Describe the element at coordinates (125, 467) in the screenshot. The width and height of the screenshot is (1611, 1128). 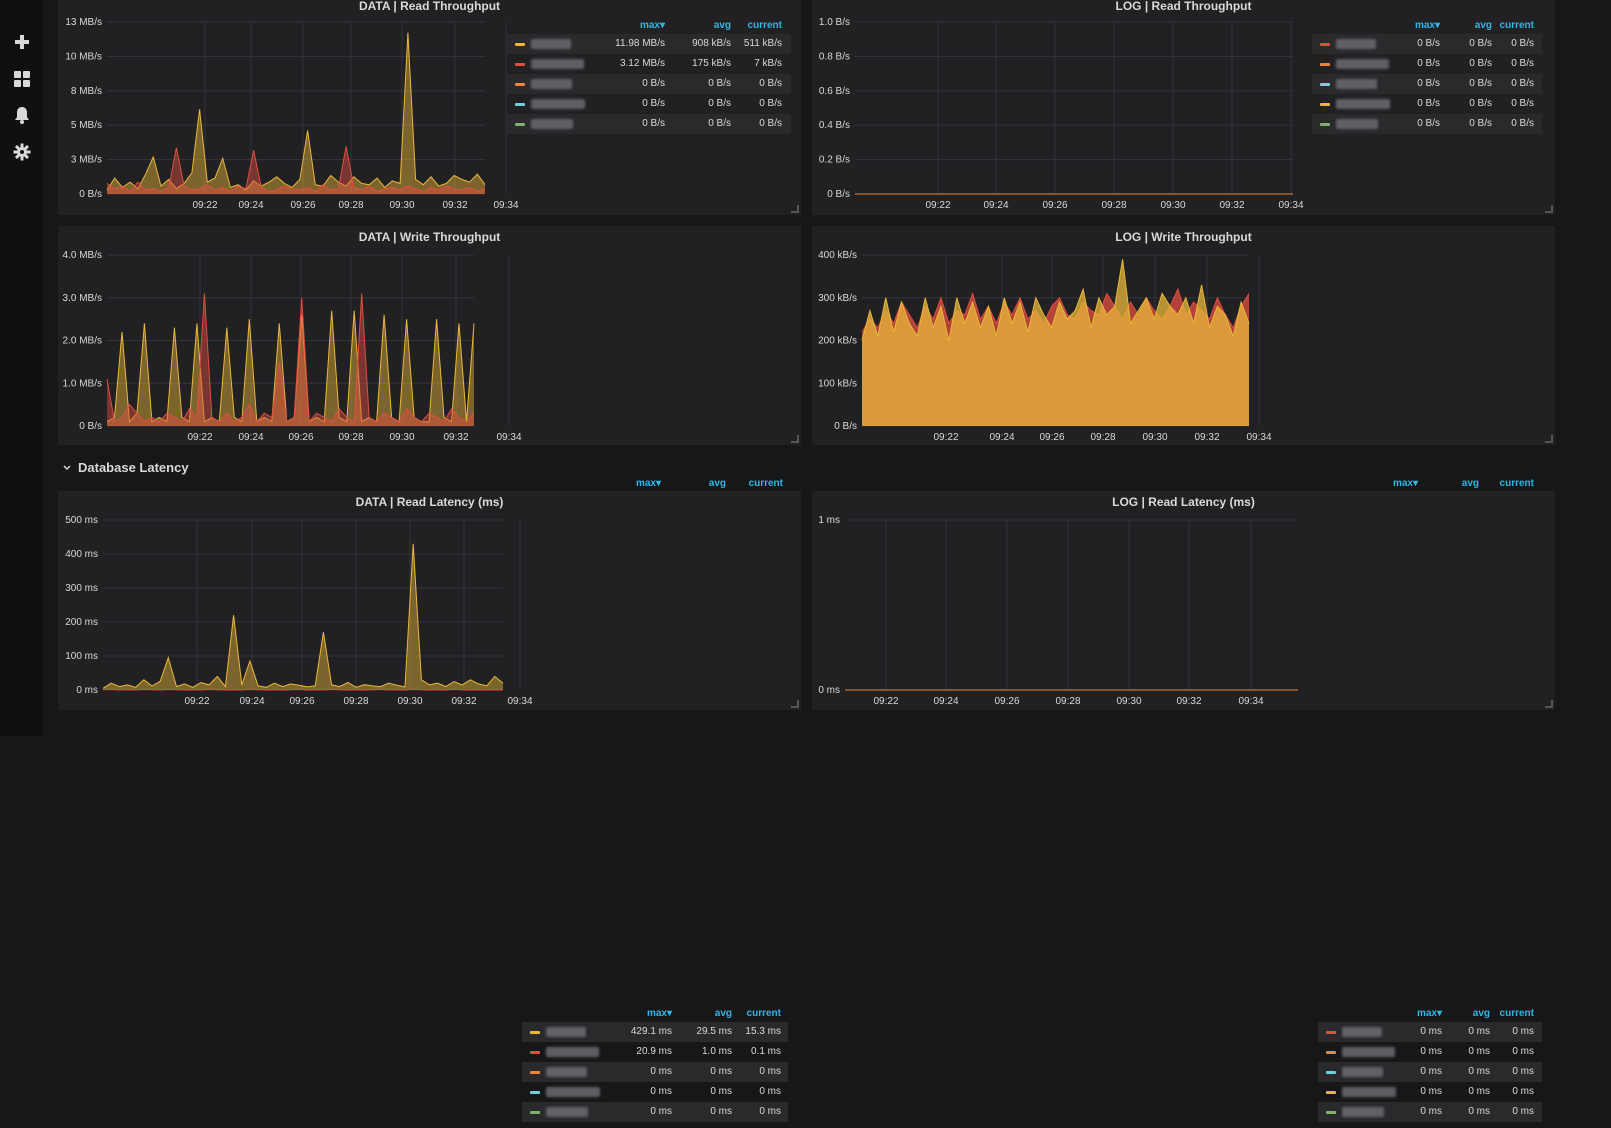
I see `row-header-database-latency: Database Latency` at that location.